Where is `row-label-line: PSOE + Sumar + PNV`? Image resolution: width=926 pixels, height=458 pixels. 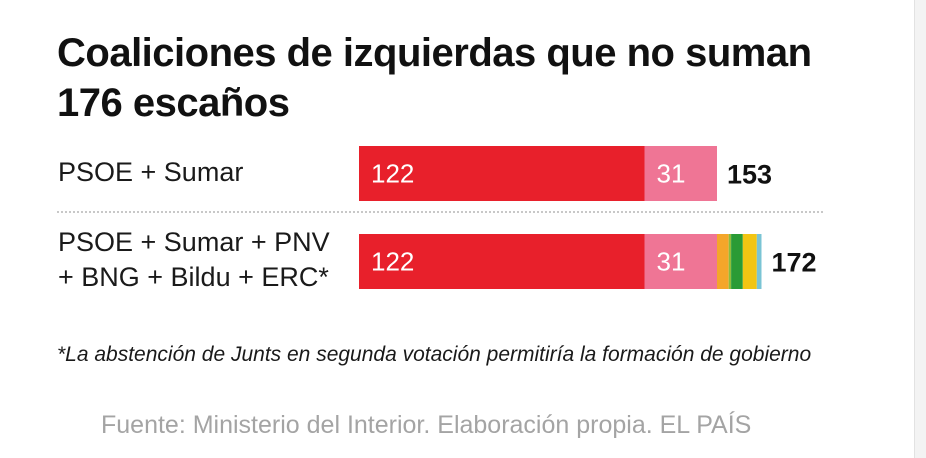 row-label-line: PSOE + Sumar + PNV is located at coordinates (194, 242).